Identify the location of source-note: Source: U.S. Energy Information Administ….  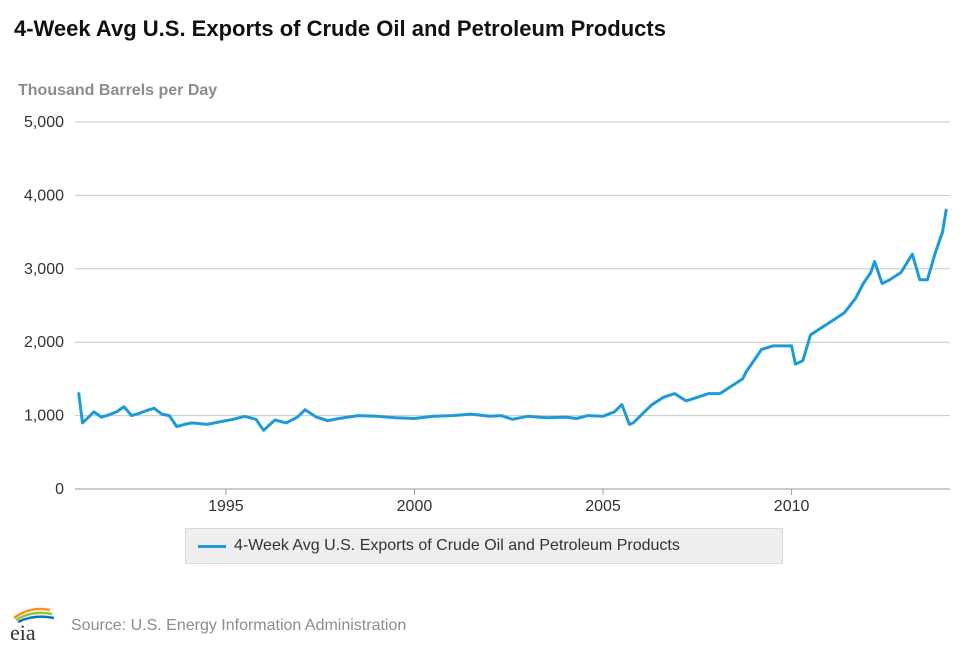
(239, 625).